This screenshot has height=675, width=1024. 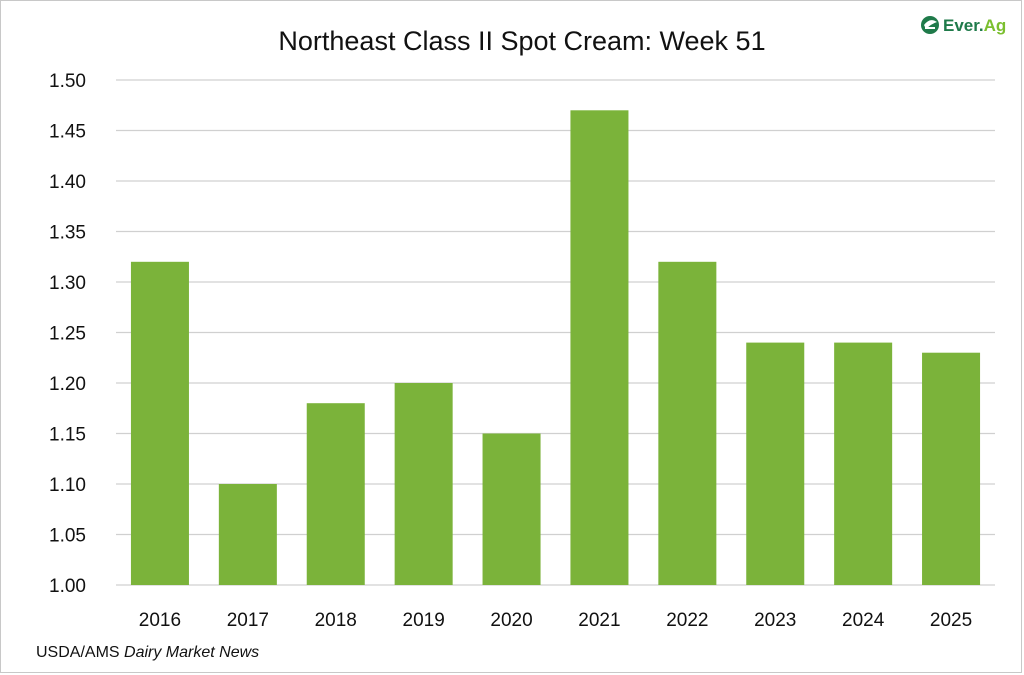 I want to click on bar-2020, so click(x=511, y=509).